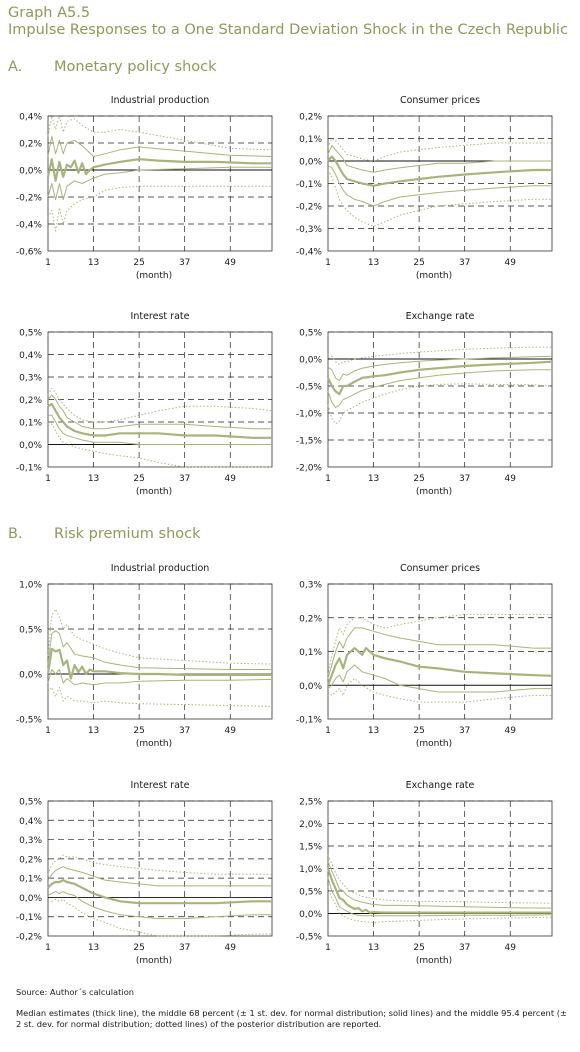 This screenshot has width=580, height=1052. Describe the element at coordinates (309, 721) in the screenshot. I see `y-tick-label: -0,1%` at that location.